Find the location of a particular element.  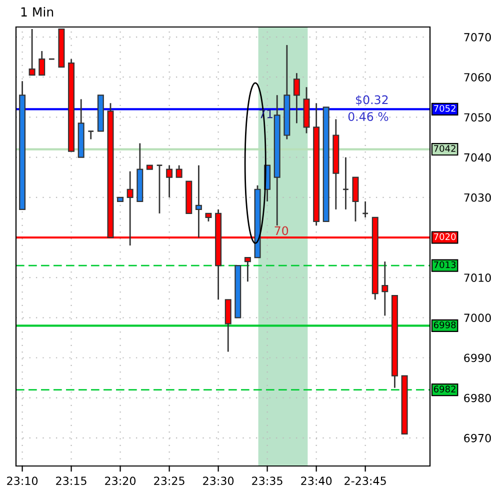

ref-line-label: 7020 is located at coordinates (445, 236).